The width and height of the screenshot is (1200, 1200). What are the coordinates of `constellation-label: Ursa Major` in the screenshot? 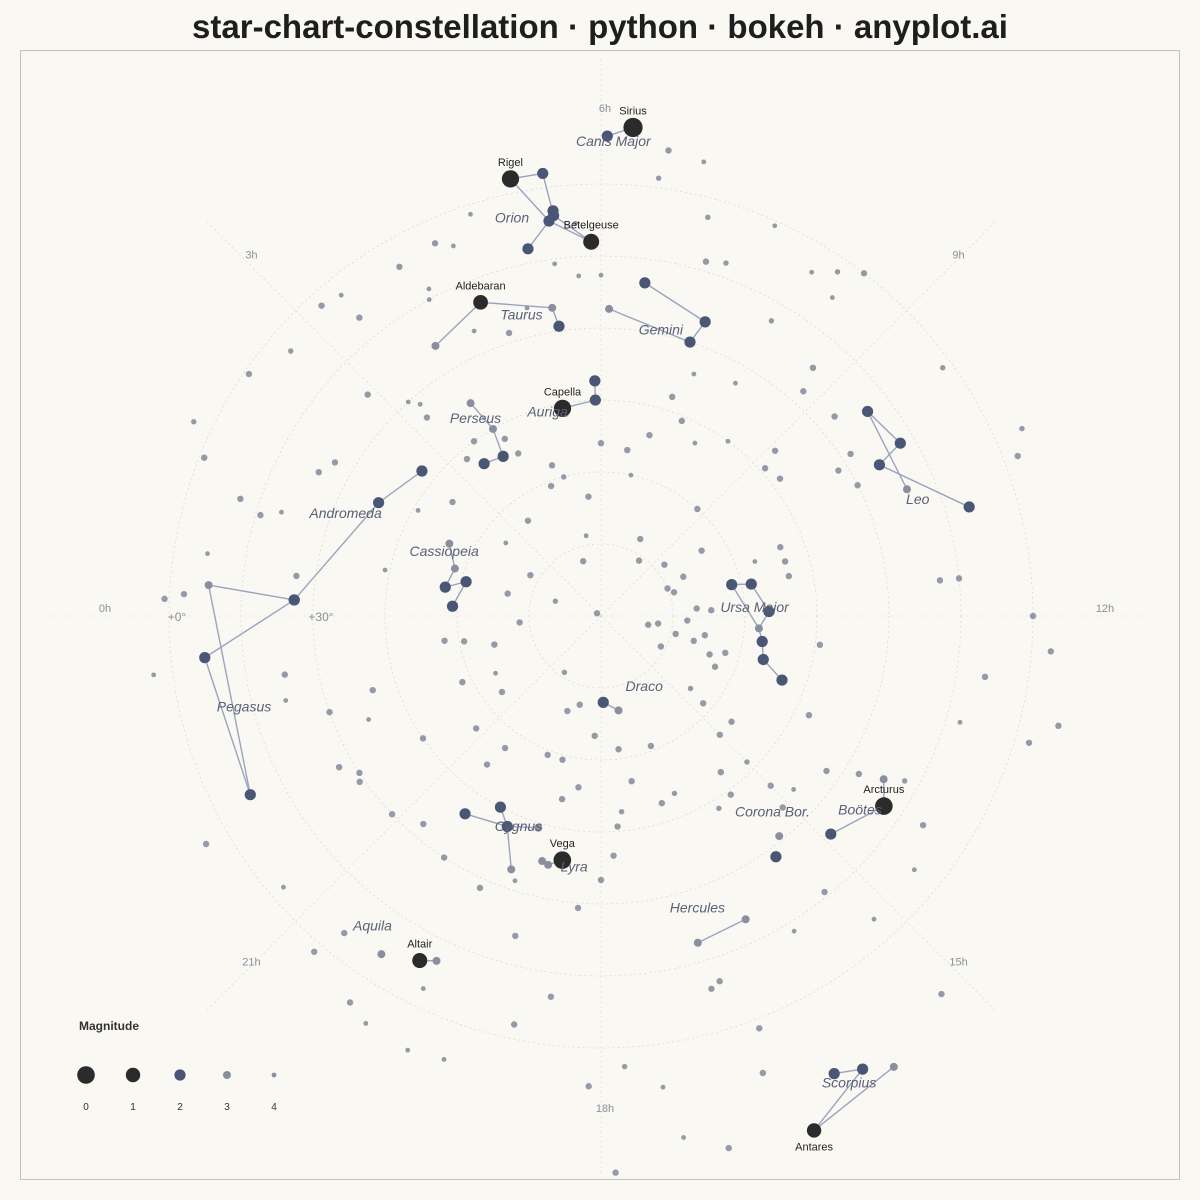 It's located at (755, 607).